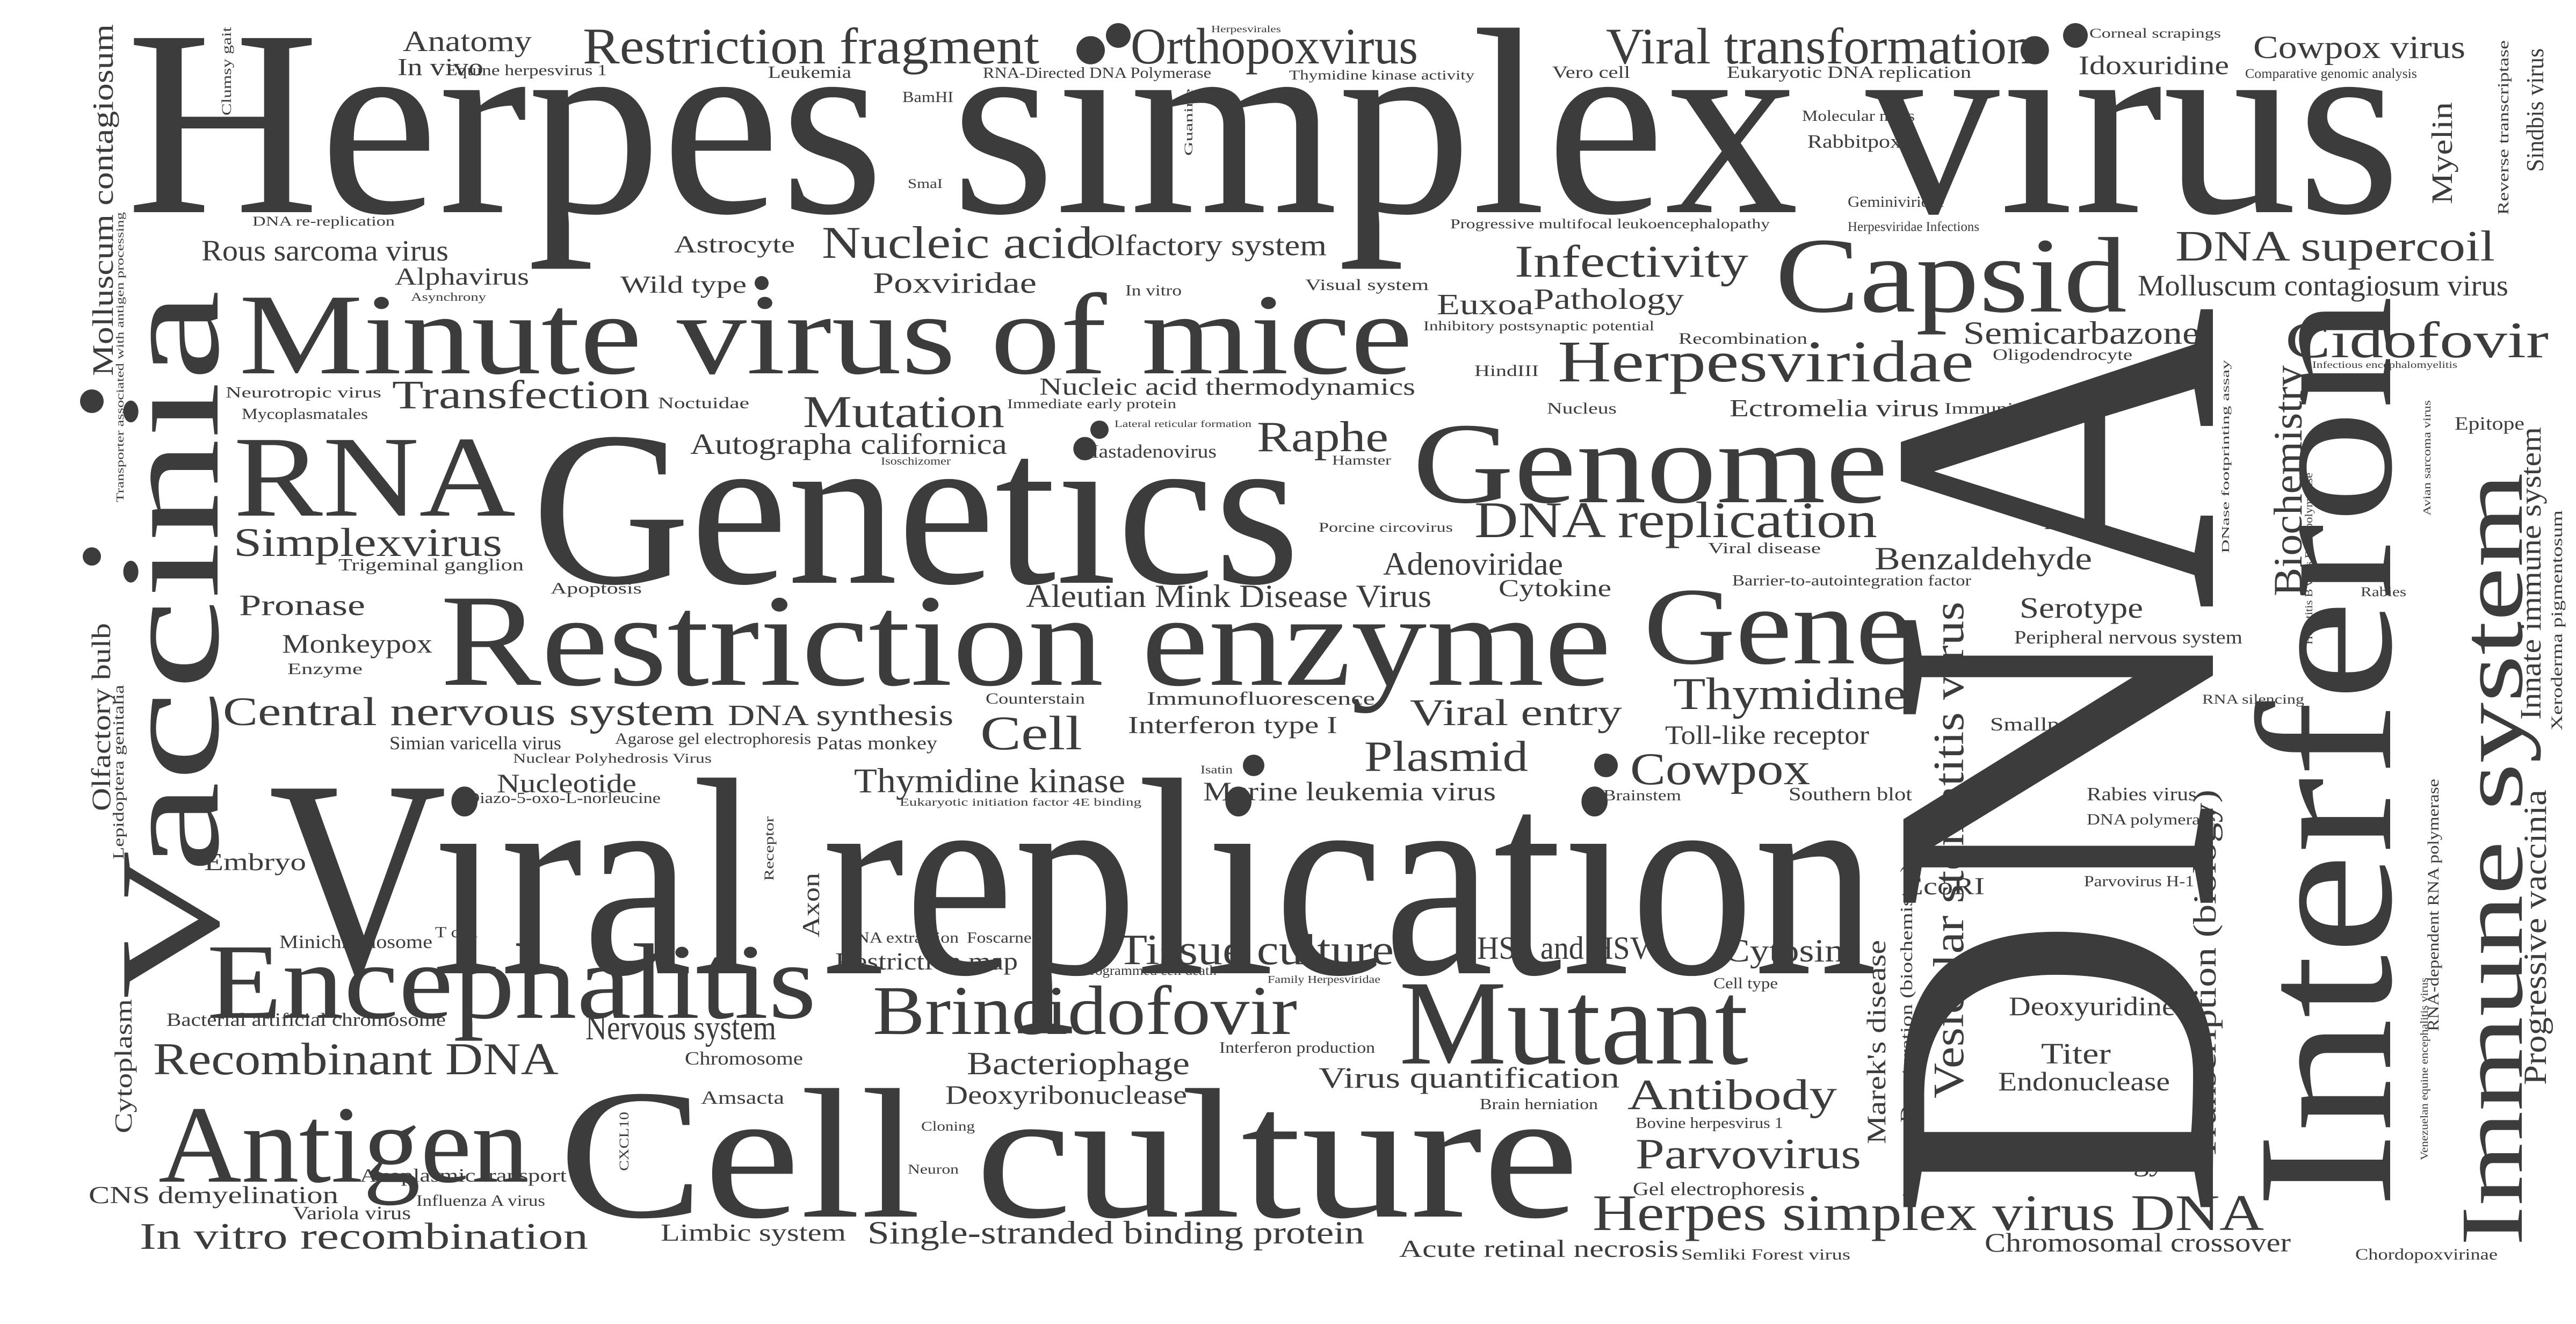 The width and height of the screenshot is (2576, 1324). I want to click on word-nucleic-acid-thermodynamics: Nucleic acid thermodynamics, so click(1227, 387).